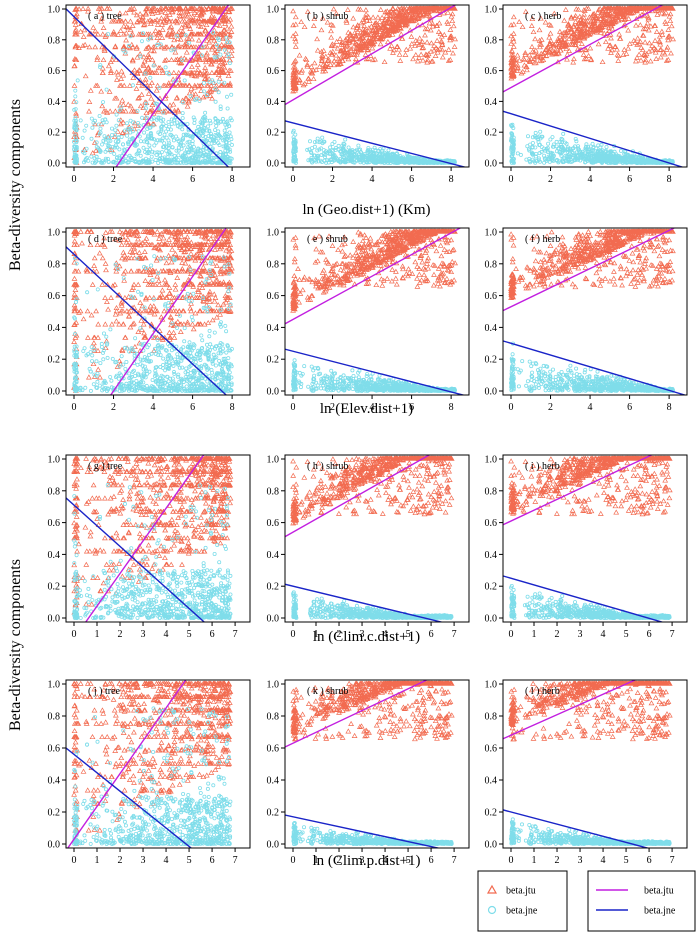 The width and height of the screenshot is (700, 938). What do you see at coordinates (641, 901) in the screenshot?
I see `legend-box-lines` at bounding box center [641, 901].